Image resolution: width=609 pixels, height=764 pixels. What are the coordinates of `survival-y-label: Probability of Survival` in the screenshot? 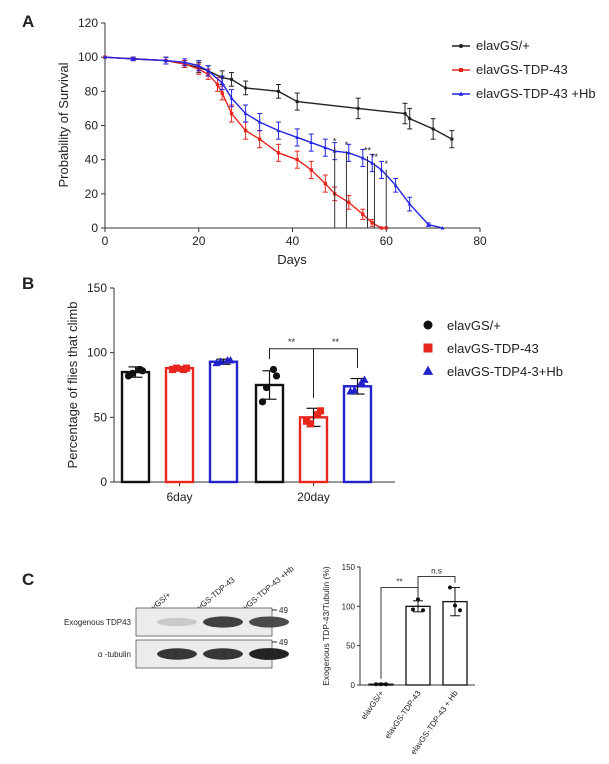 It's located at (63, 124).